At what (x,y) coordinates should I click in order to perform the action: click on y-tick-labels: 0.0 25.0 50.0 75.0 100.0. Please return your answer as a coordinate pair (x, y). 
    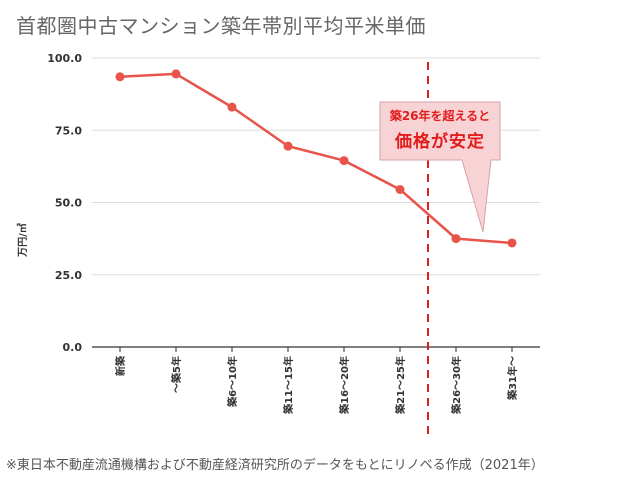
    Looking at the image, I should click on (64, 203).